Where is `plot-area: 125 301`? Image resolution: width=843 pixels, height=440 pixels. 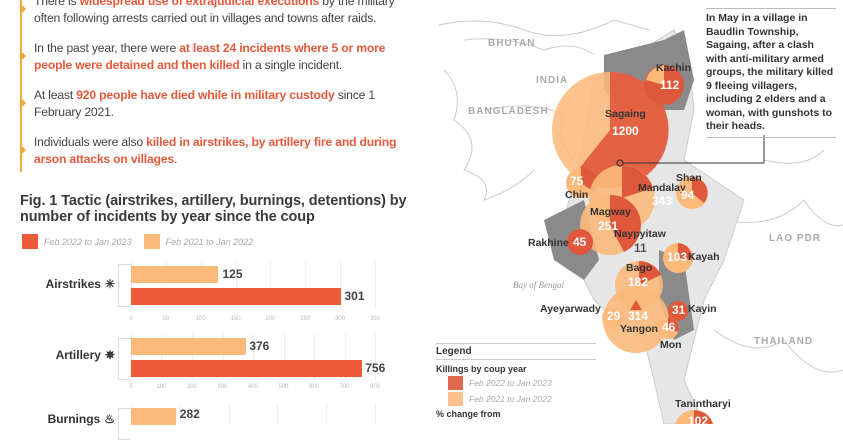 plot-area: 125 301 is located at coordinates (253, 285).